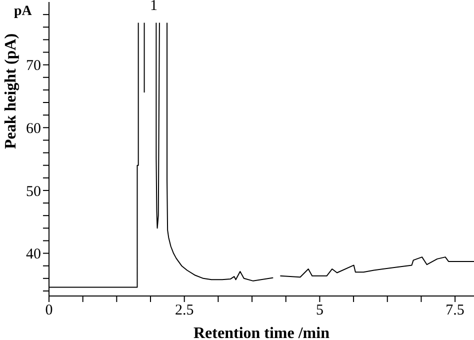  What do you see at coordinates (320, 310) in the screenshot?
I see `x-tick-label: 5` at bounding box center [320, 310].